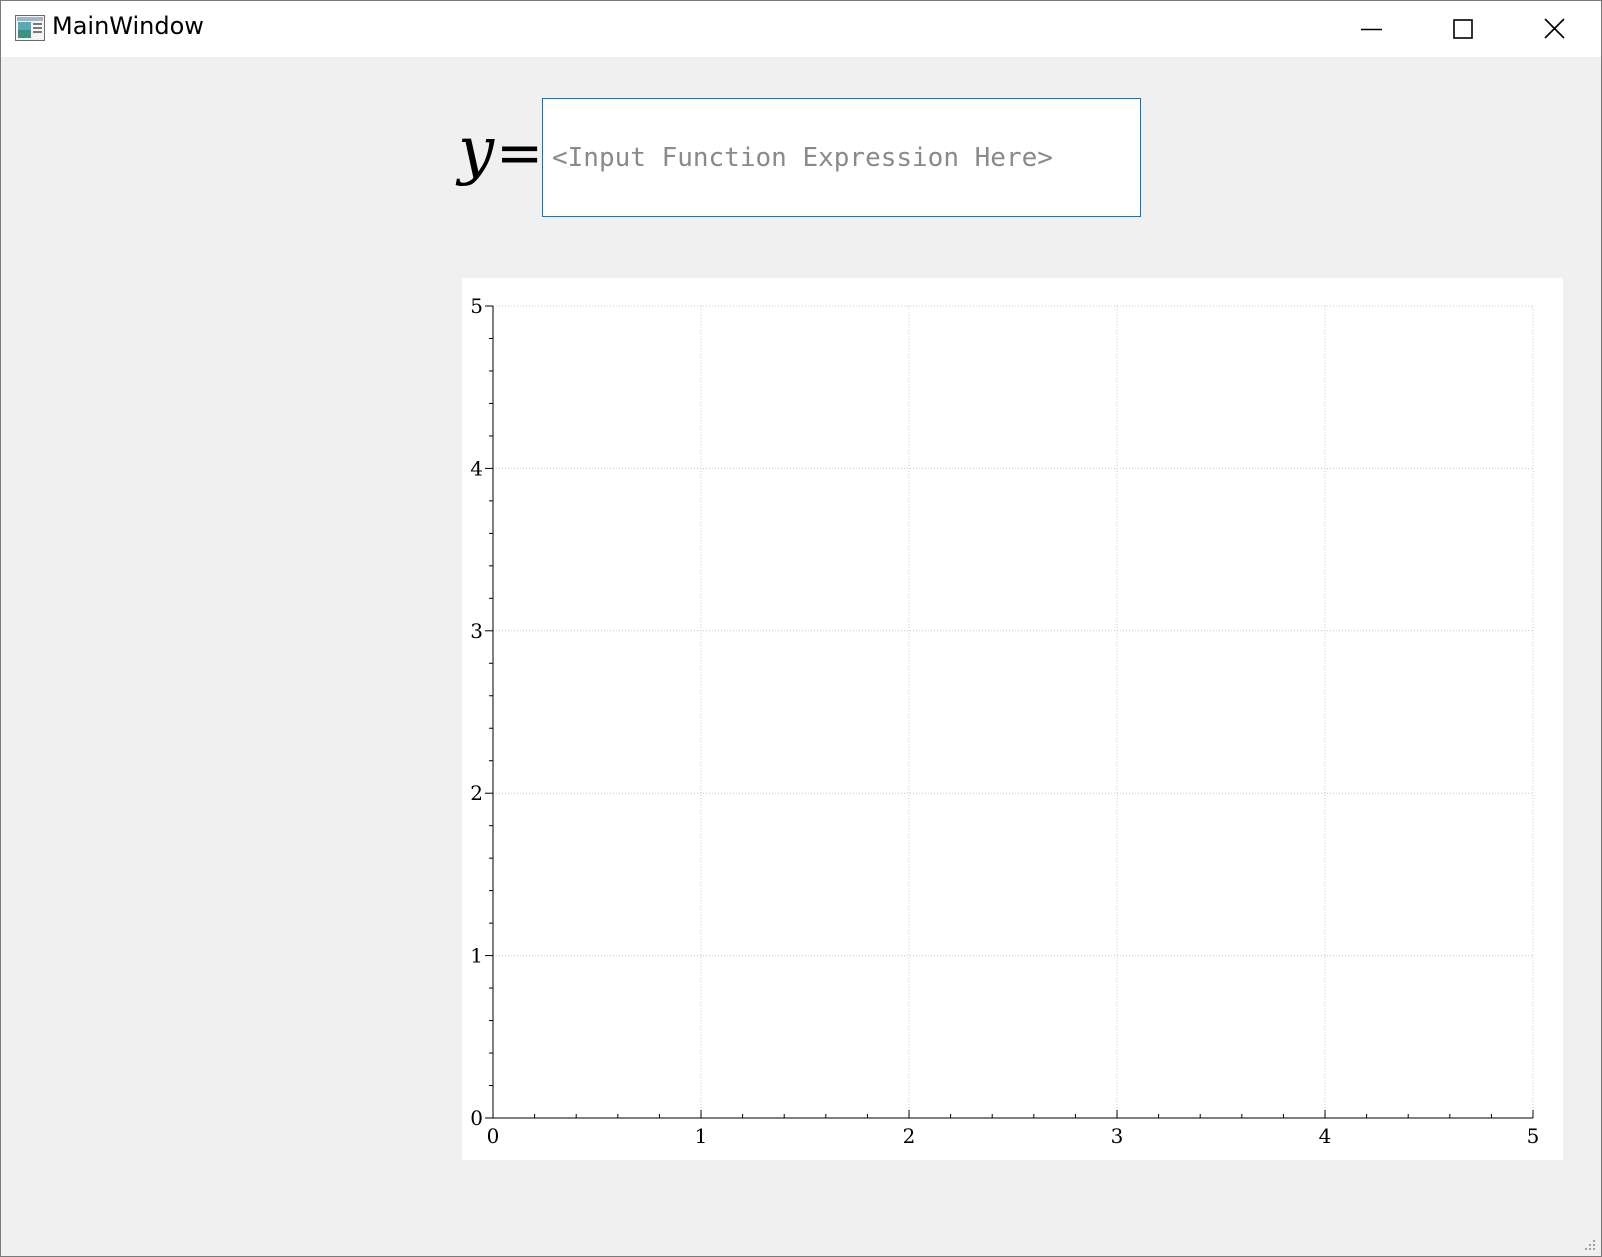 The image size is (1602, 1257). What do you see at coordinates (476, 631) in the screenshot?
I see `y-tick-label: 3` at bounding box center [476, 631].